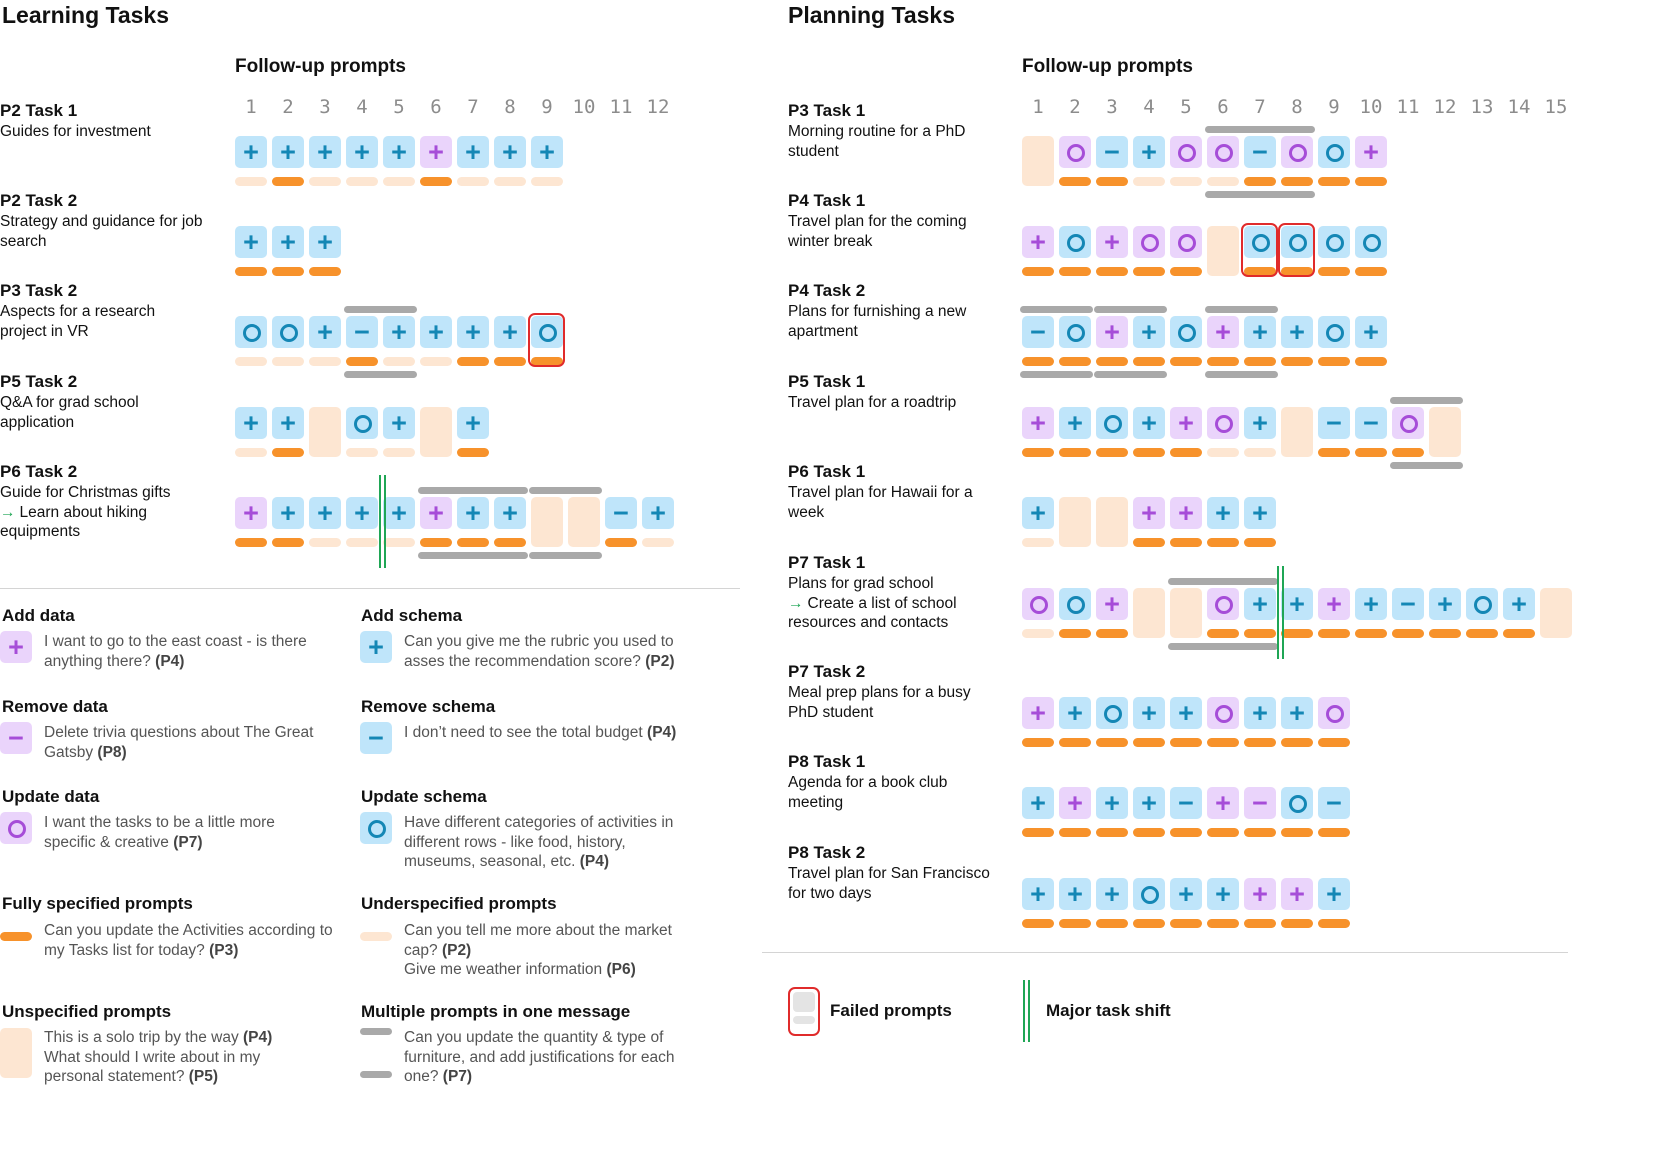 The width and height of the screenshot is (1661, 1150). What do you see at coordinates (879, 702) in the screenshot?
I see `task-description: Meal prep plans for a busy PhD student` at bounding box center [879, 702].